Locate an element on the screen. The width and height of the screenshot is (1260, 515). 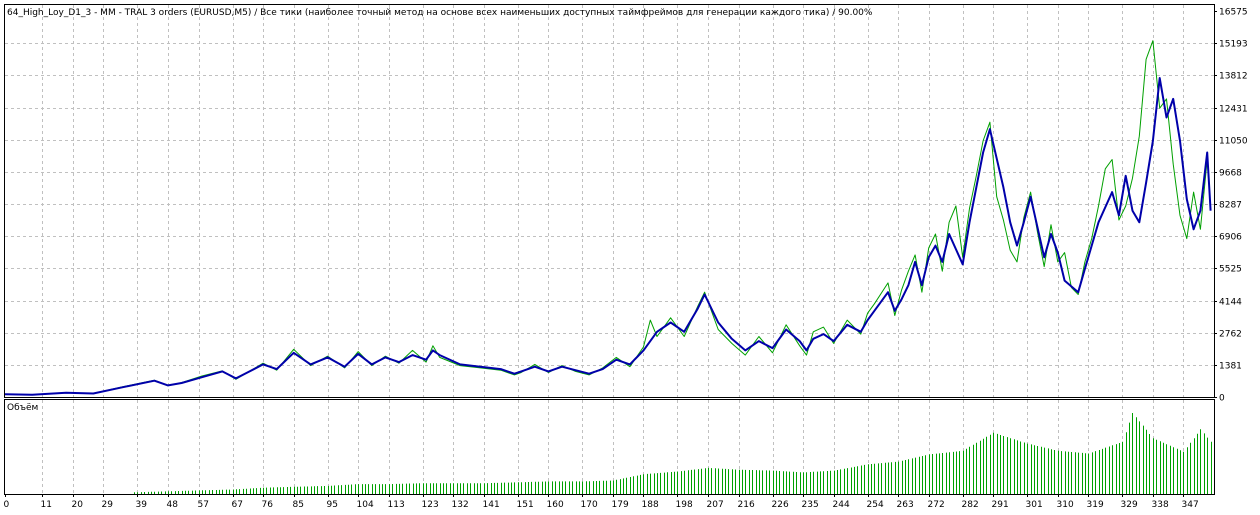
x-tick-label: 20 is located at coordinates (78, 505).